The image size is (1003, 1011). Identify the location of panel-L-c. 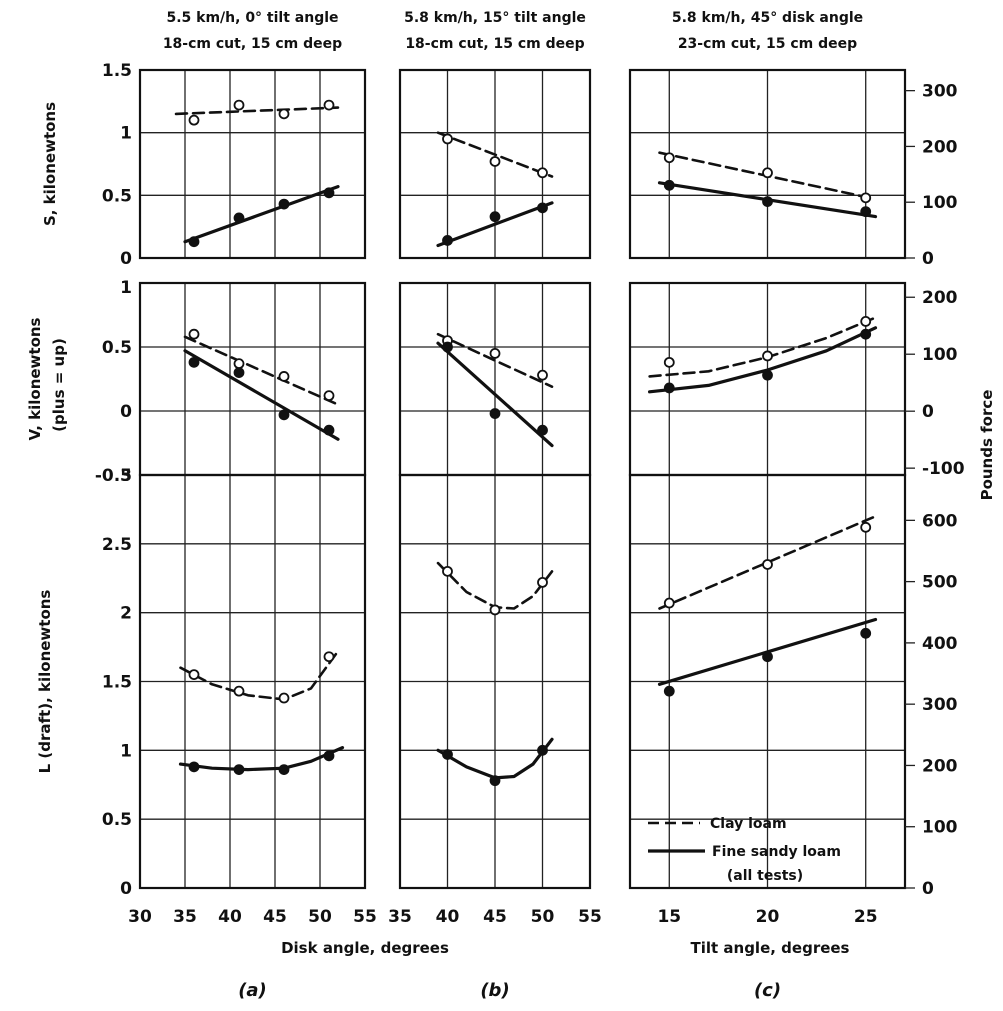
(767, 681).